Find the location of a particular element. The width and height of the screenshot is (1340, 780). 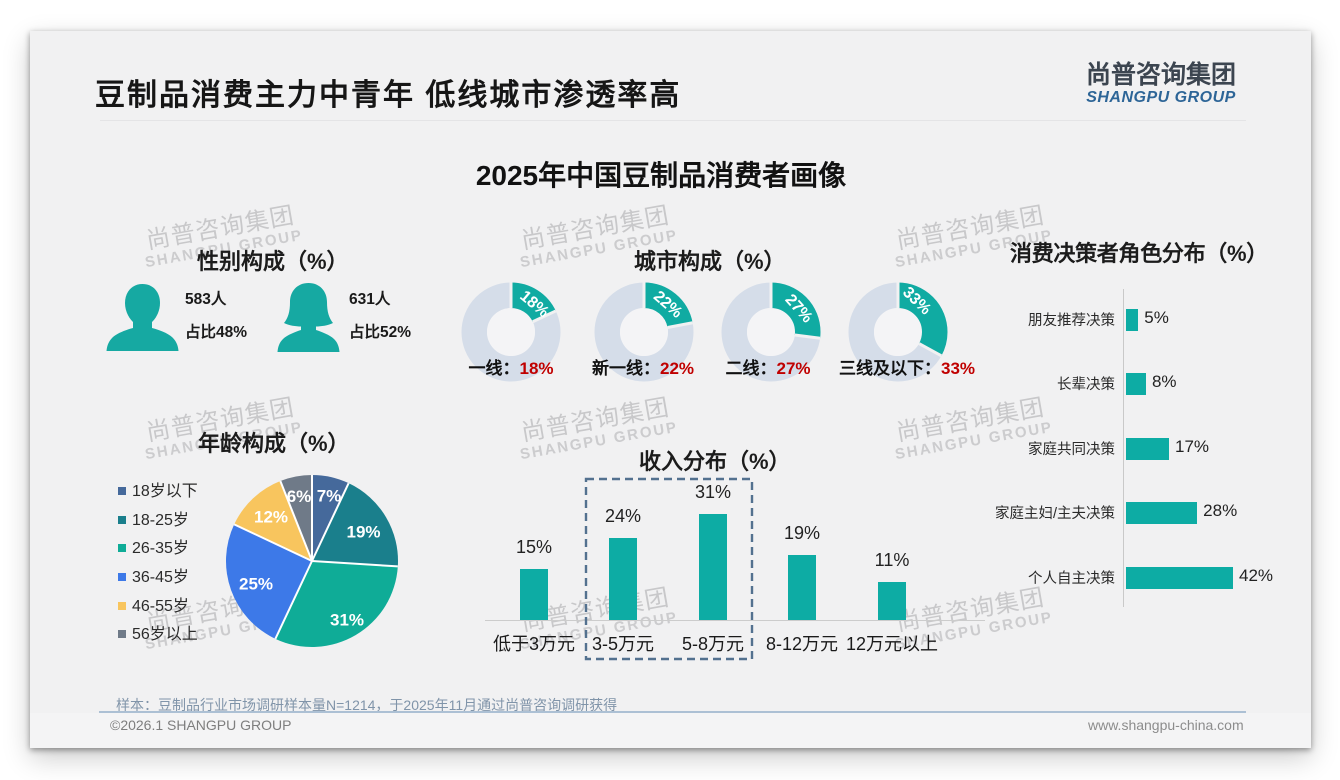

svg-text: 12% is located at coordinates (271, 517).